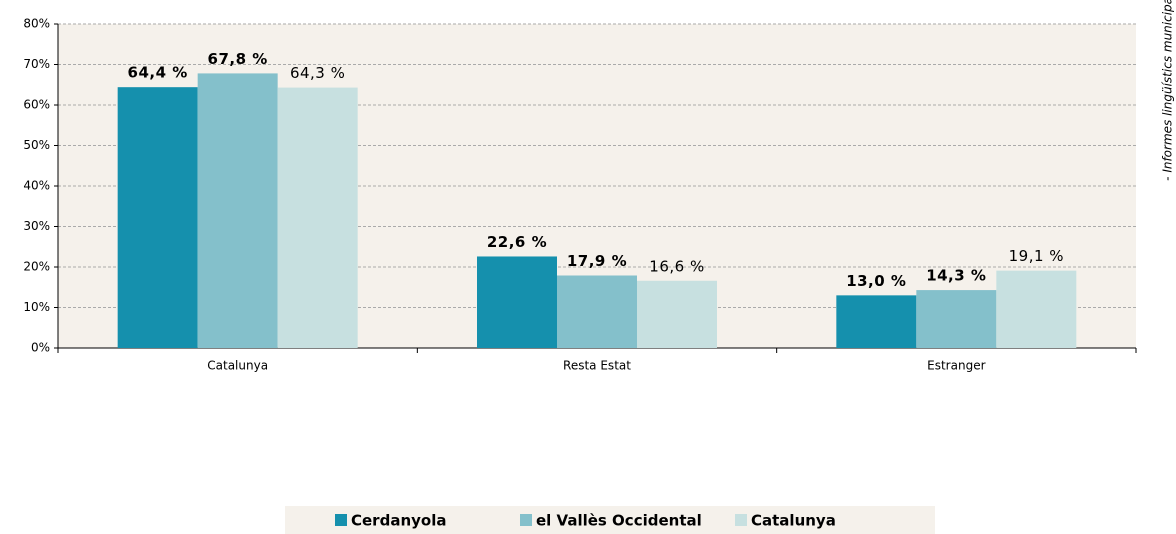  Describe the element at coordinates (36, 186) in the screenshot. I see `y-tick-label: 40%` at that location.